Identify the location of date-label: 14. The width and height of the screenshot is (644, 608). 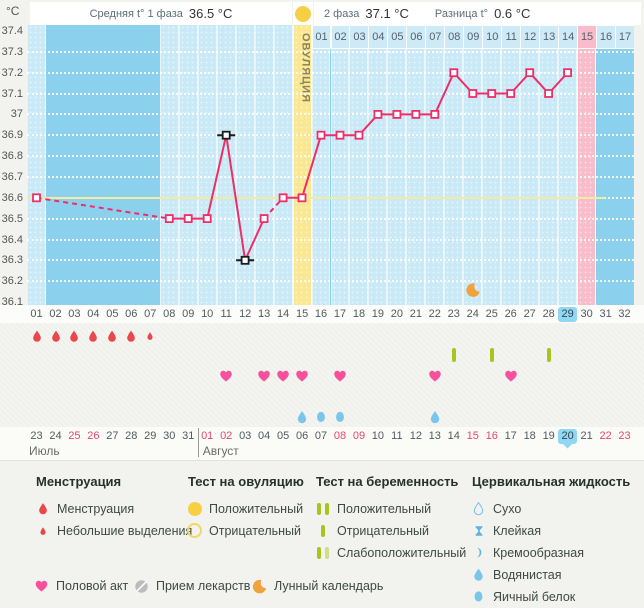
(453, 436).